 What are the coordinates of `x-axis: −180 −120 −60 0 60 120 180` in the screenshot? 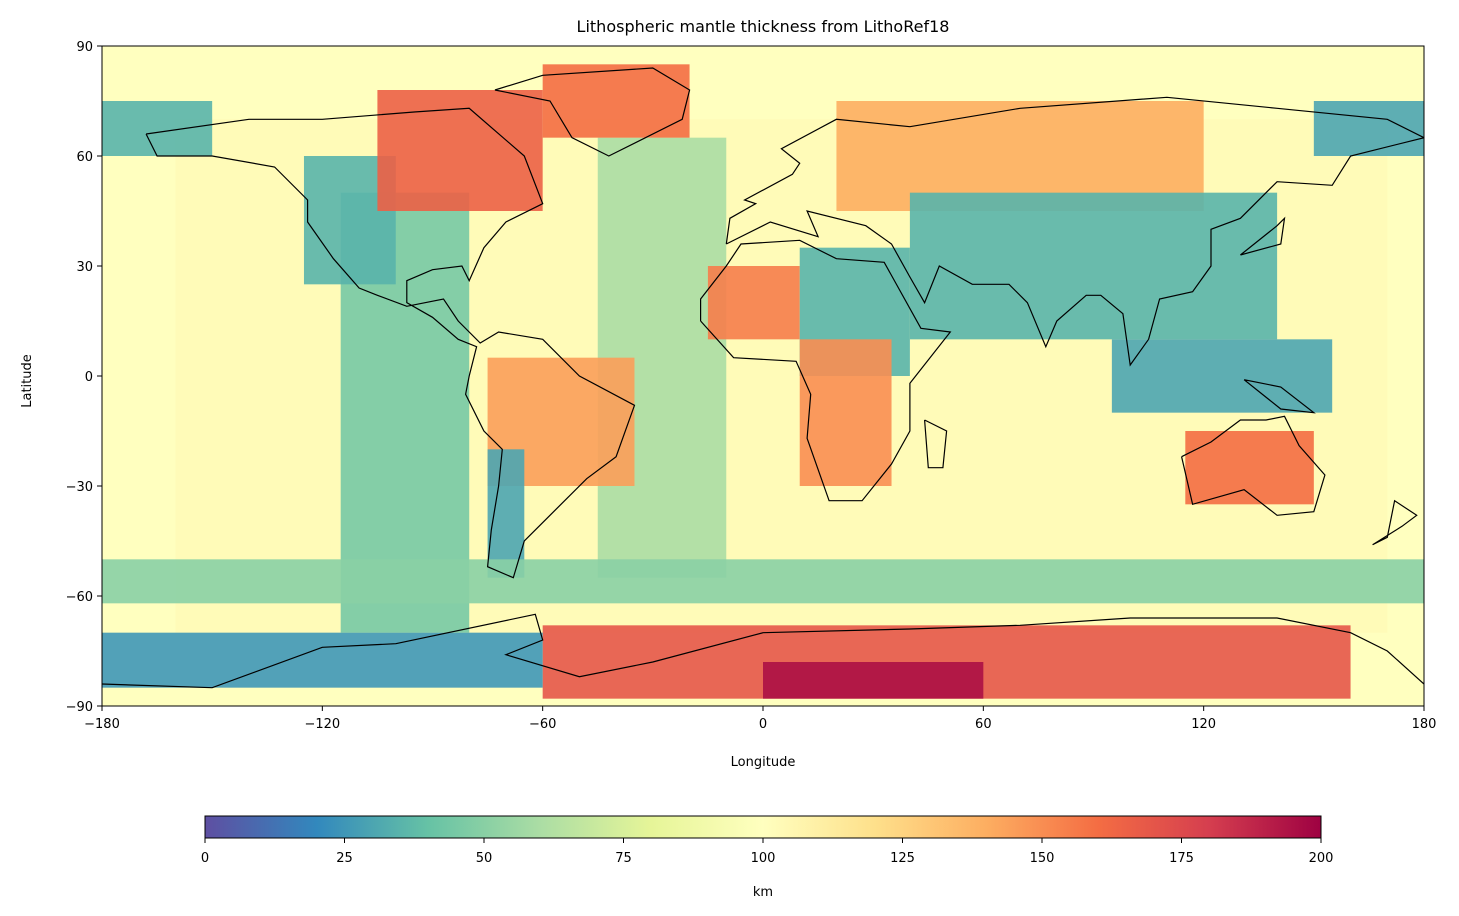 It's located at (760, 719).